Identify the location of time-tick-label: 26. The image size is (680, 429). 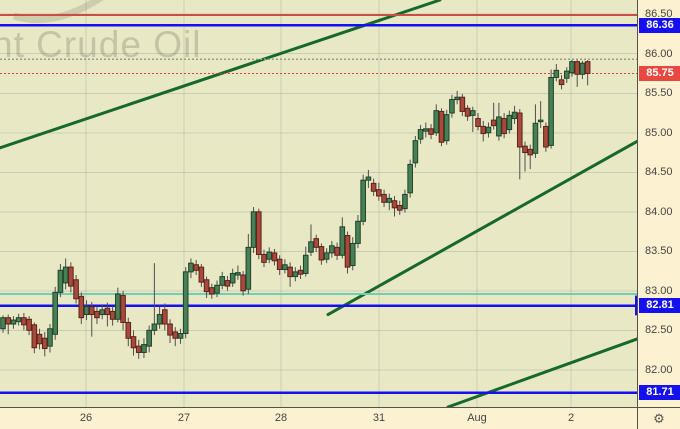
(86, 418).